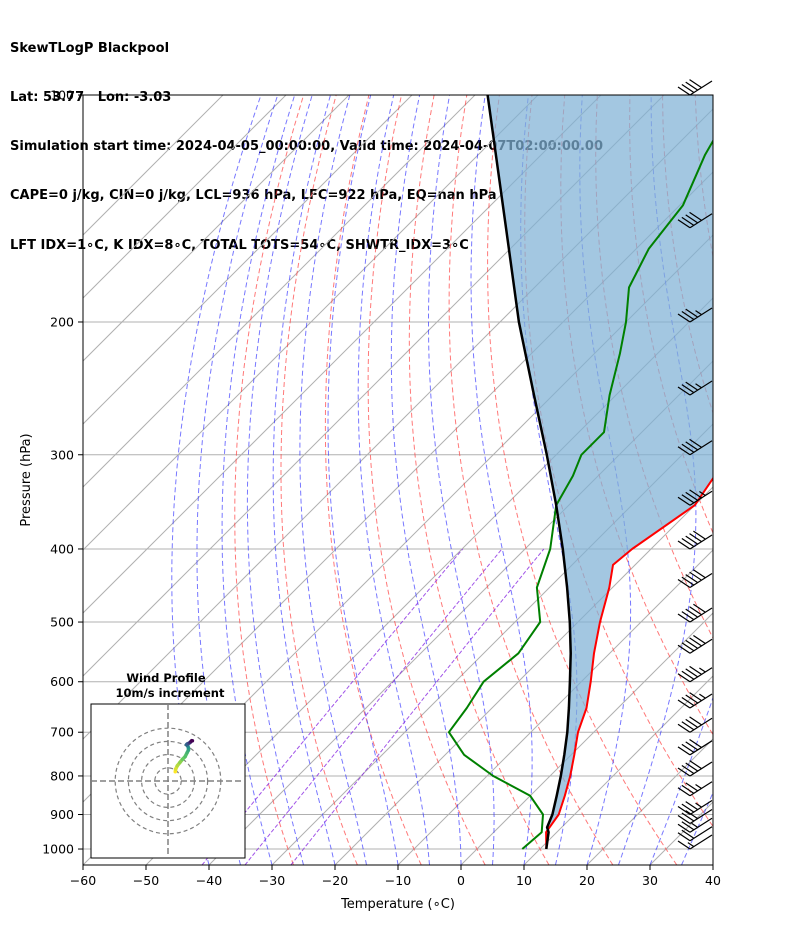 This screenshot has width=794, height=937. Describe the element at coordinates (62, 814) in the screenshot. I see `y-tick-label: 900` at that location.